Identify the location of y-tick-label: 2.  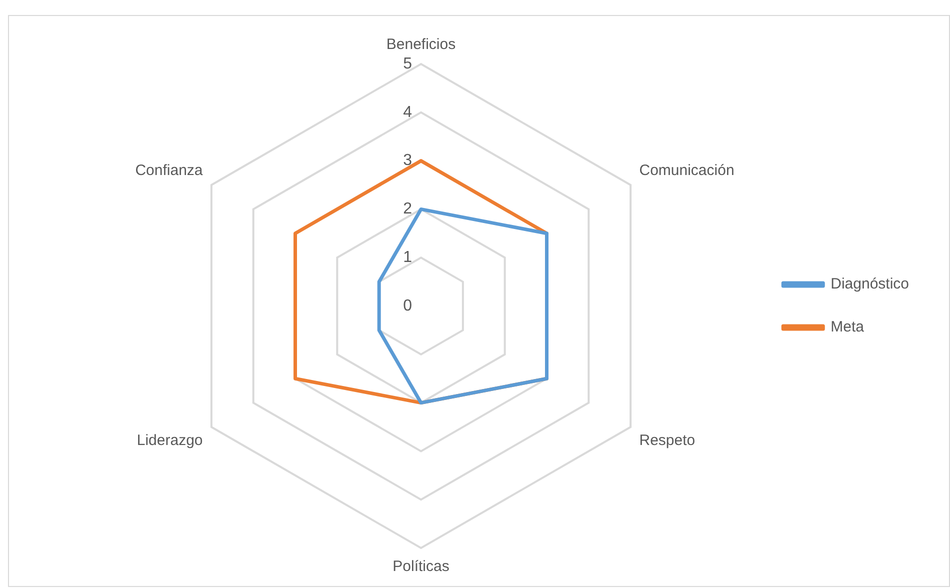
(407, 209).